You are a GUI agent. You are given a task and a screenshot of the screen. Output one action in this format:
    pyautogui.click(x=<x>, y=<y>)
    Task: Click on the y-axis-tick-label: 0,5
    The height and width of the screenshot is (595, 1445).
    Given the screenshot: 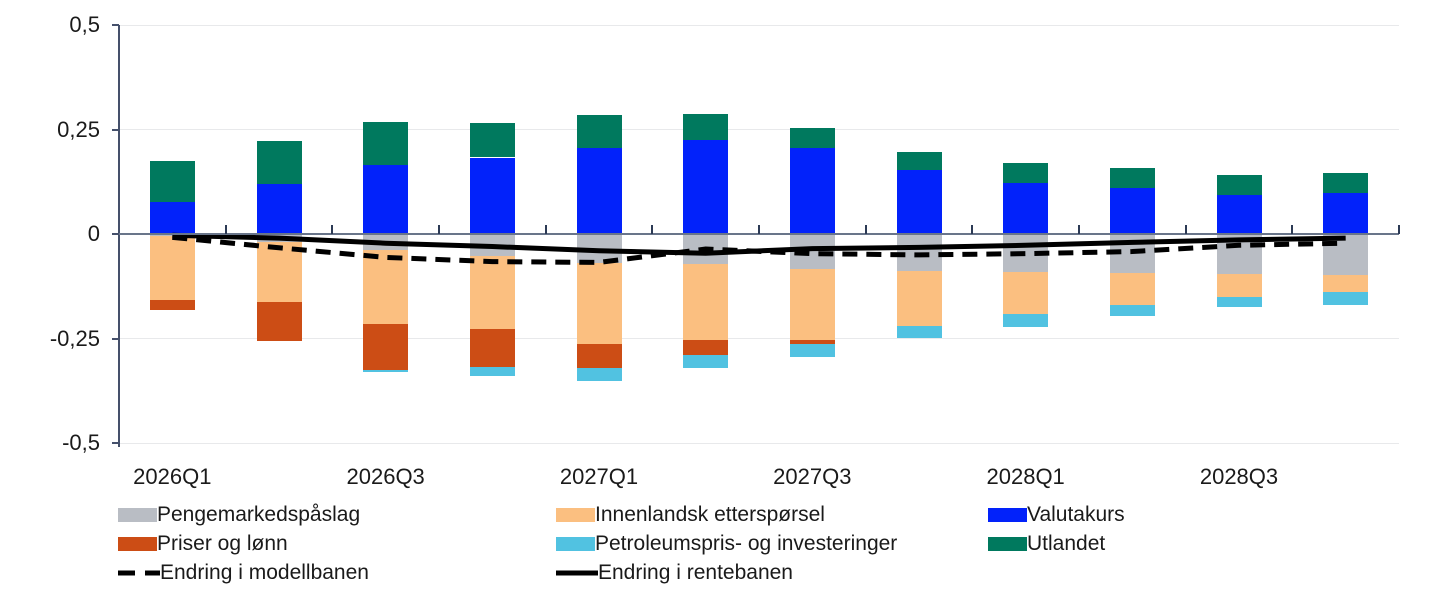 What is the action you would take?
    pyautogui.click(x=84, y=24)
    